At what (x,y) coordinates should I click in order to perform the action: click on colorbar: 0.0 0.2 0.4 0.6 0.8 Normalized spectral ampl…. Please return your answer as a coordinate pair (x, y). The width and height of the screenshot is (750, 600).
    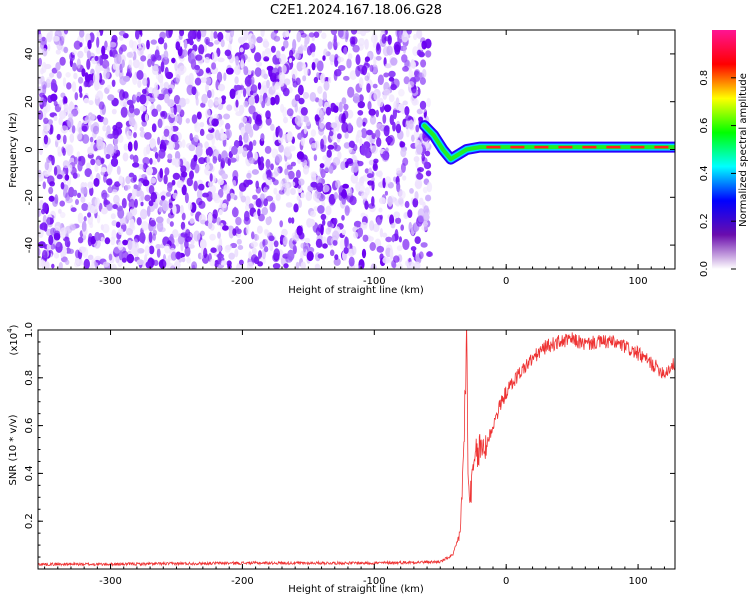
    Looking at the image, I should click on (724, 153).